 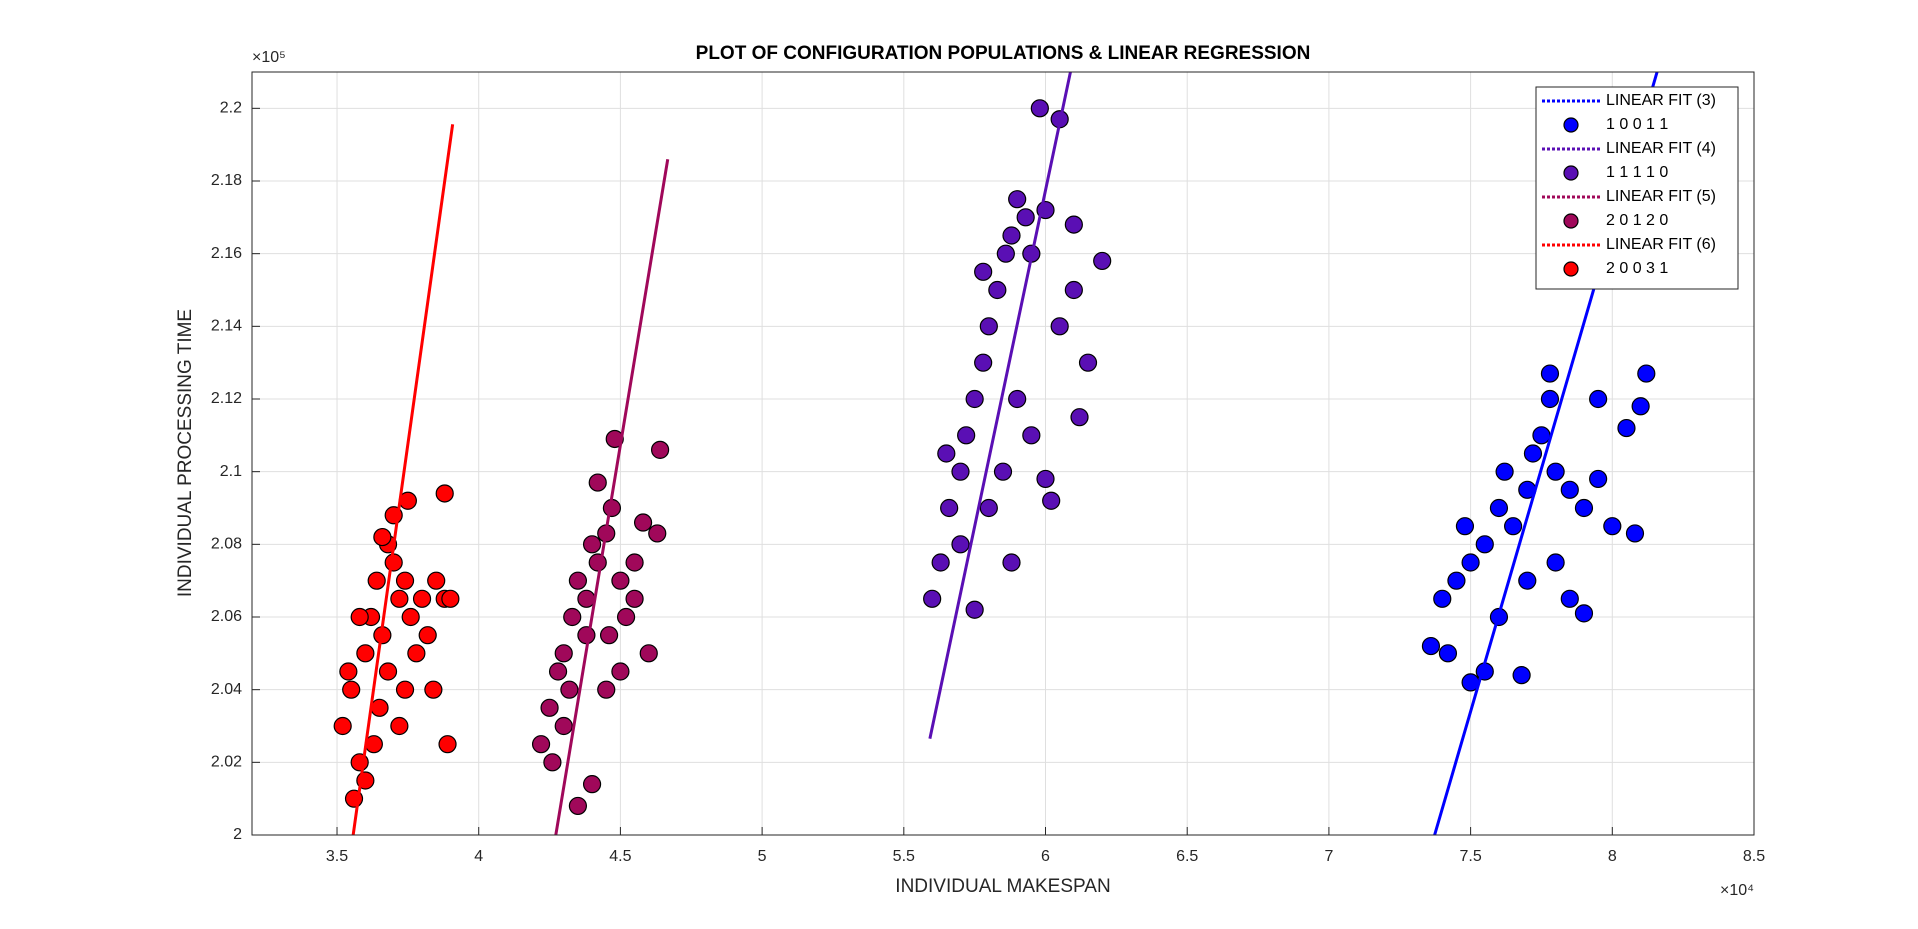 What do you see at coordinates (762, 856) in the screenshot?
I see `x-tick-label: 5` at bounding box center [762, 856].